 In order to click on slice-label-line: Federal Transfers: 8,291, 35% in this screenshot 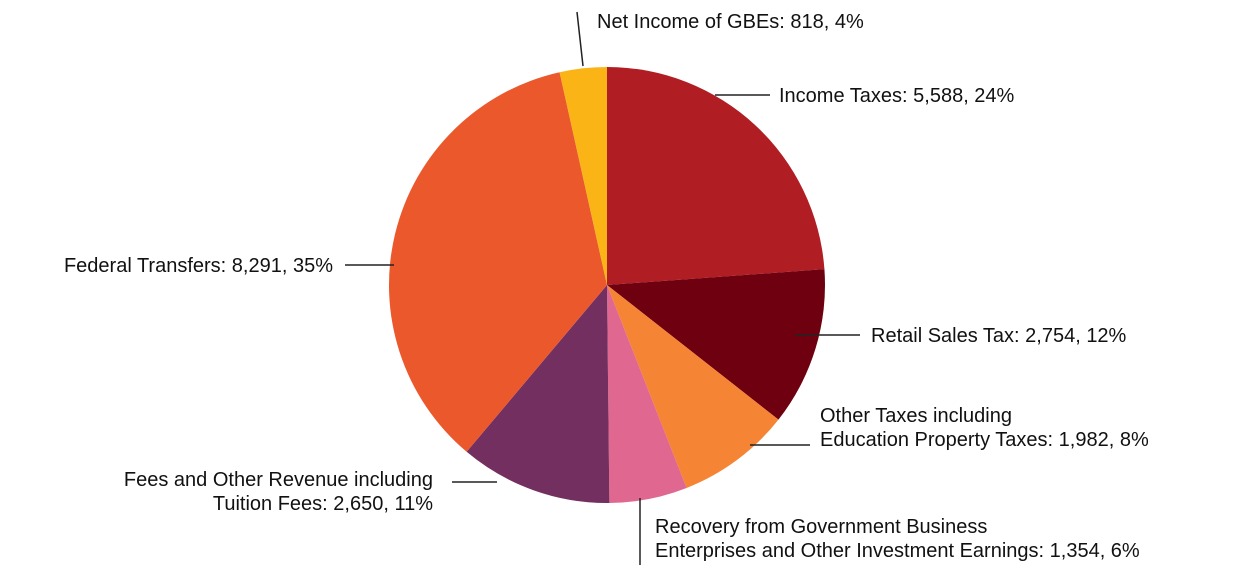, I will do `click(198, 266)`.